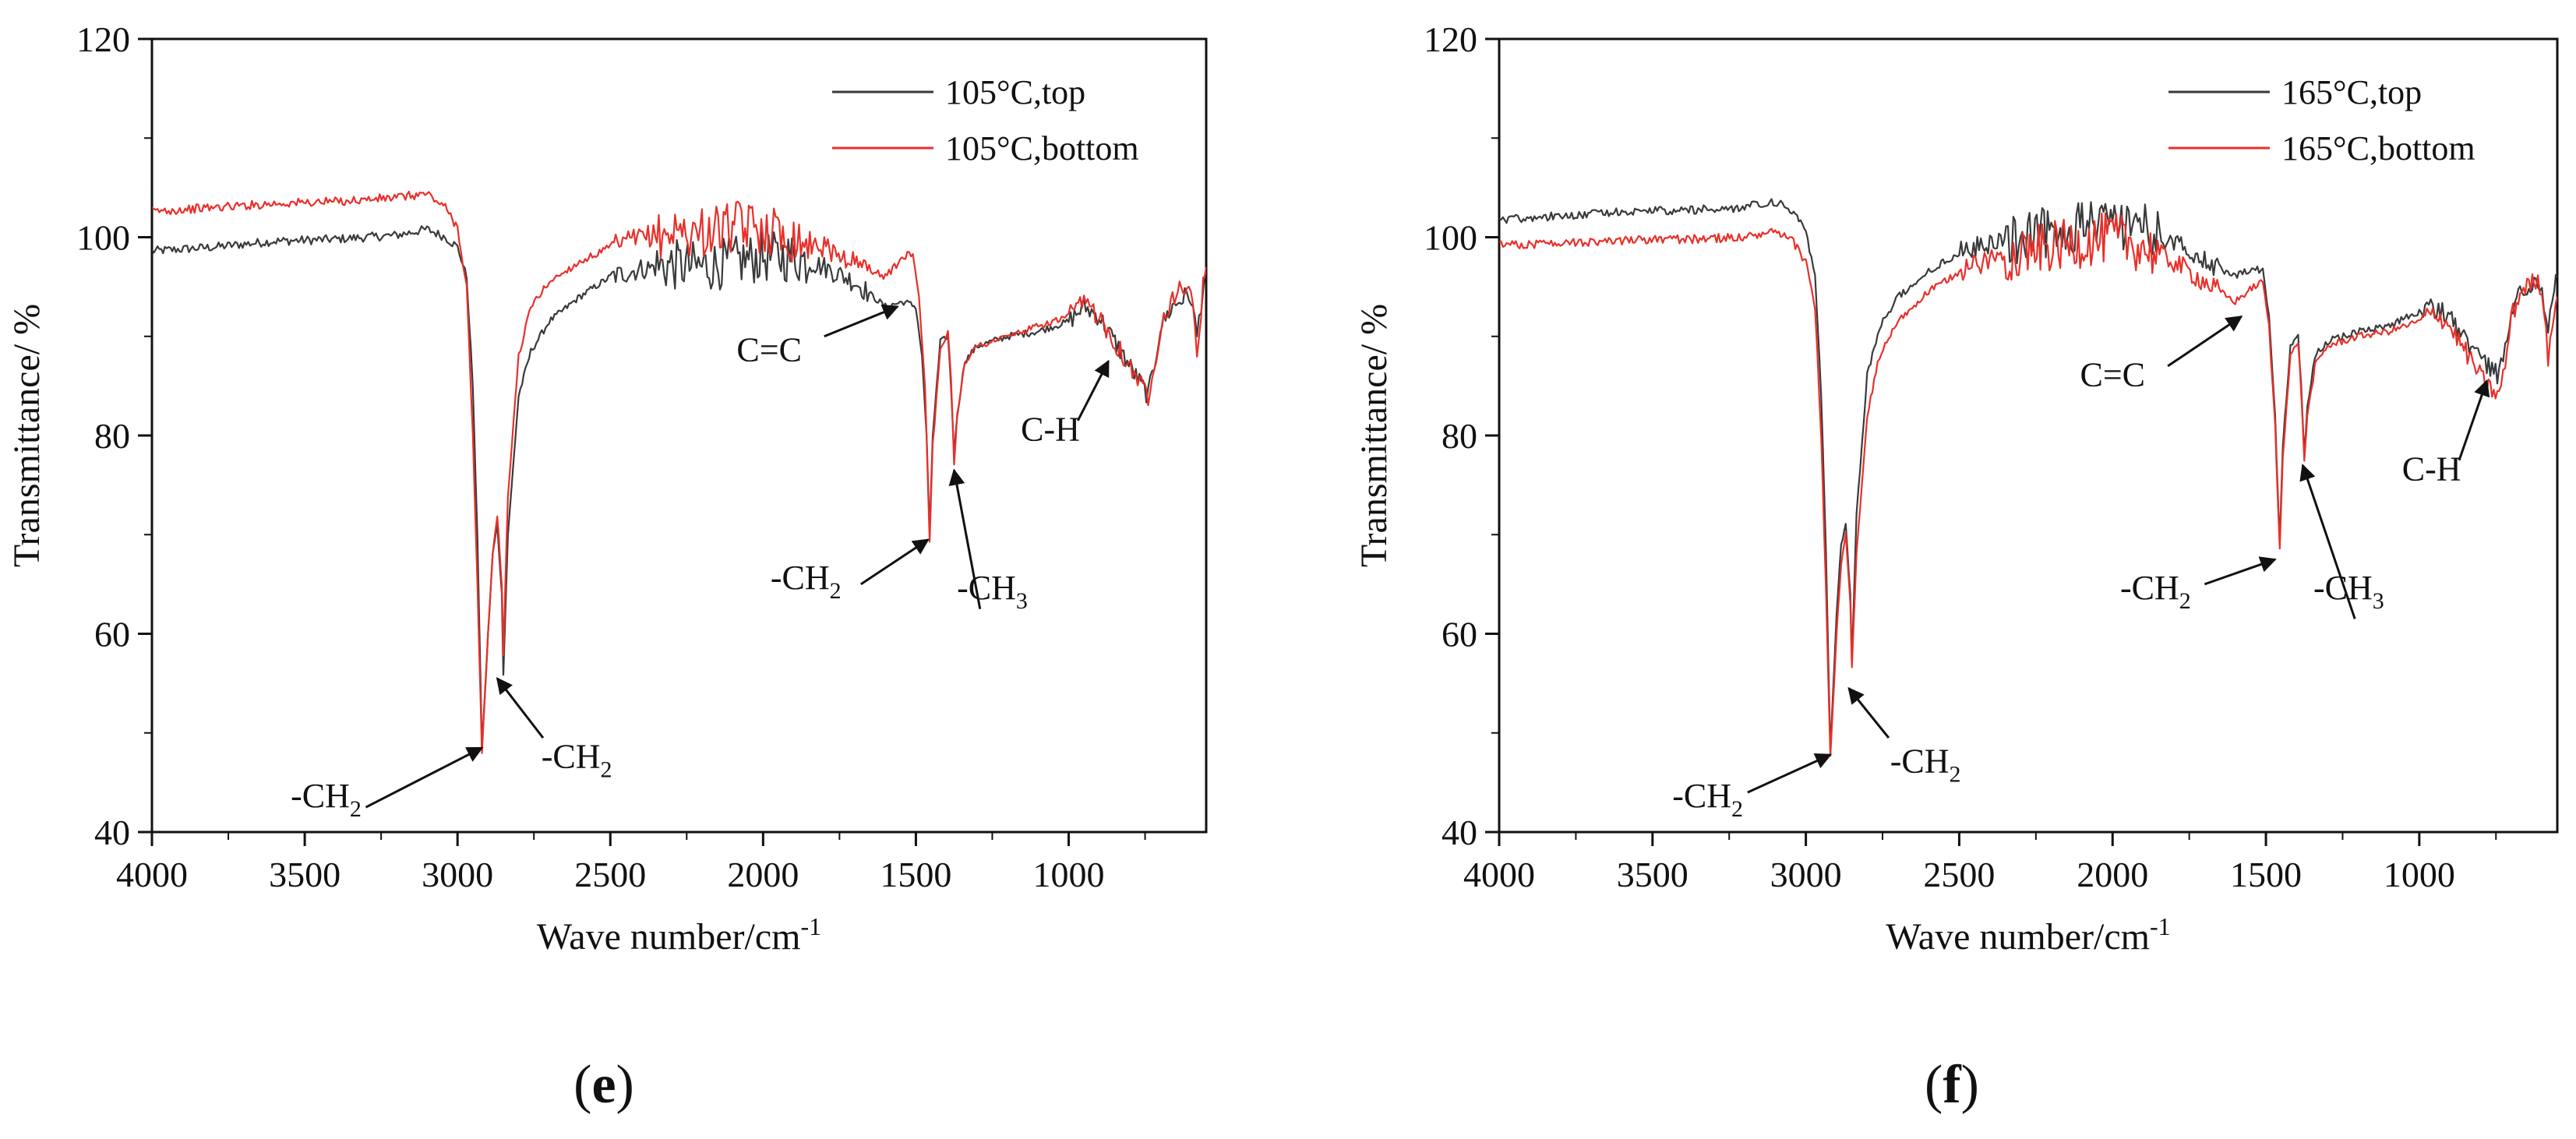  Describe the element at coordinates (1015, 92) in the screenshot. I see `legend-label: 105°C,top` at that location.